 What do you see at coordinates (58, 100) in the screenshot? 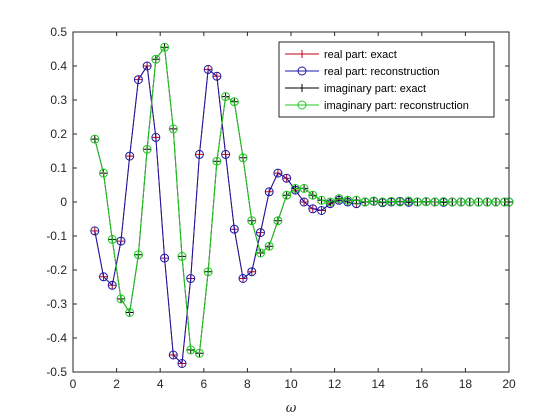
I see `y-tick-label: 0.3` at bounding box center [58, 100].